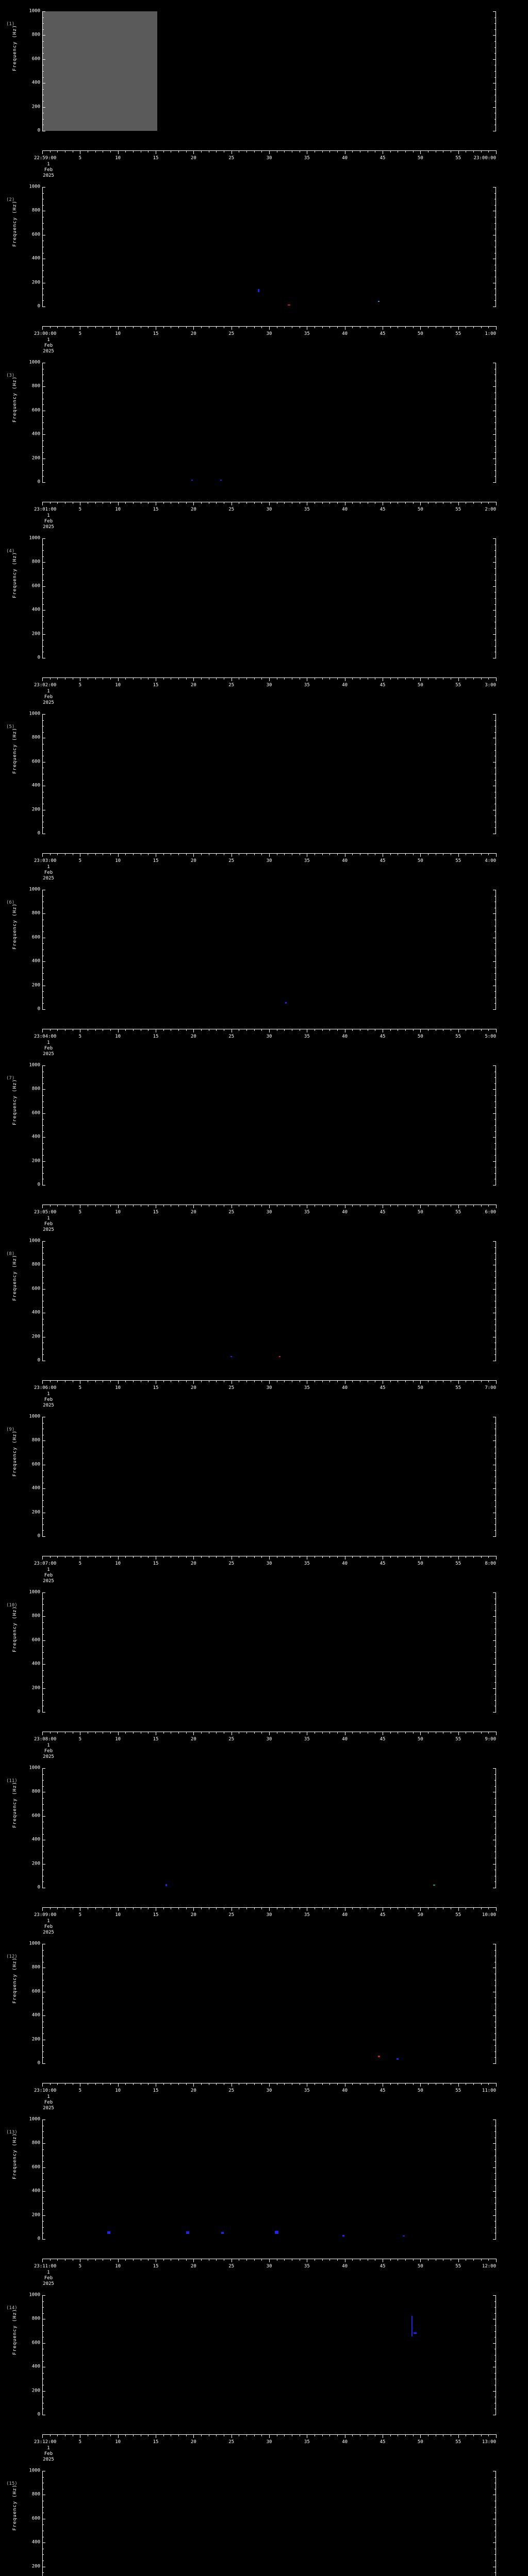 Image resolution: width=528 pixels, height=2576 pixels. Describe the element at coordinates (269, 509) in the screenshot. I see `time-axis-tick-label: 30` at that location.